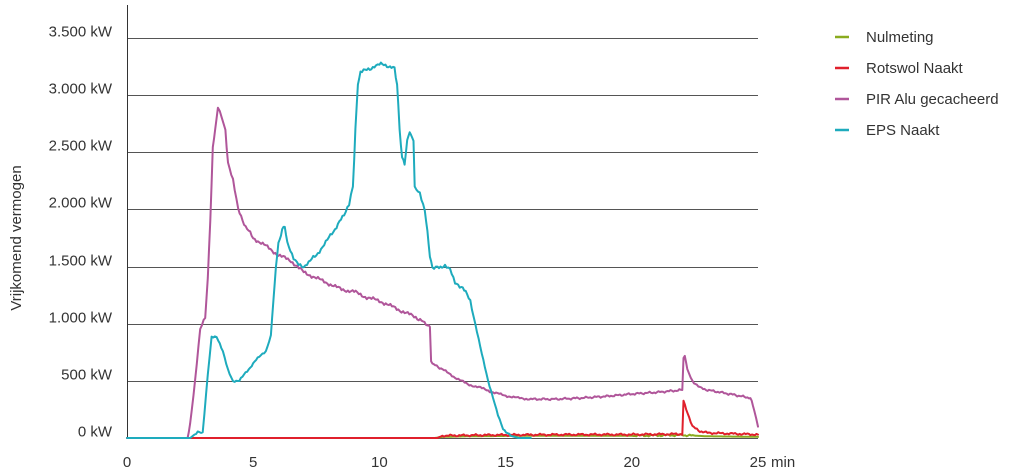 This screenshot has width=1033, height=474. What do you see at coordinates (87, 375) in the screenshot?
I see `y-tick-label: 500 kW` at bounding box center [87, 375].